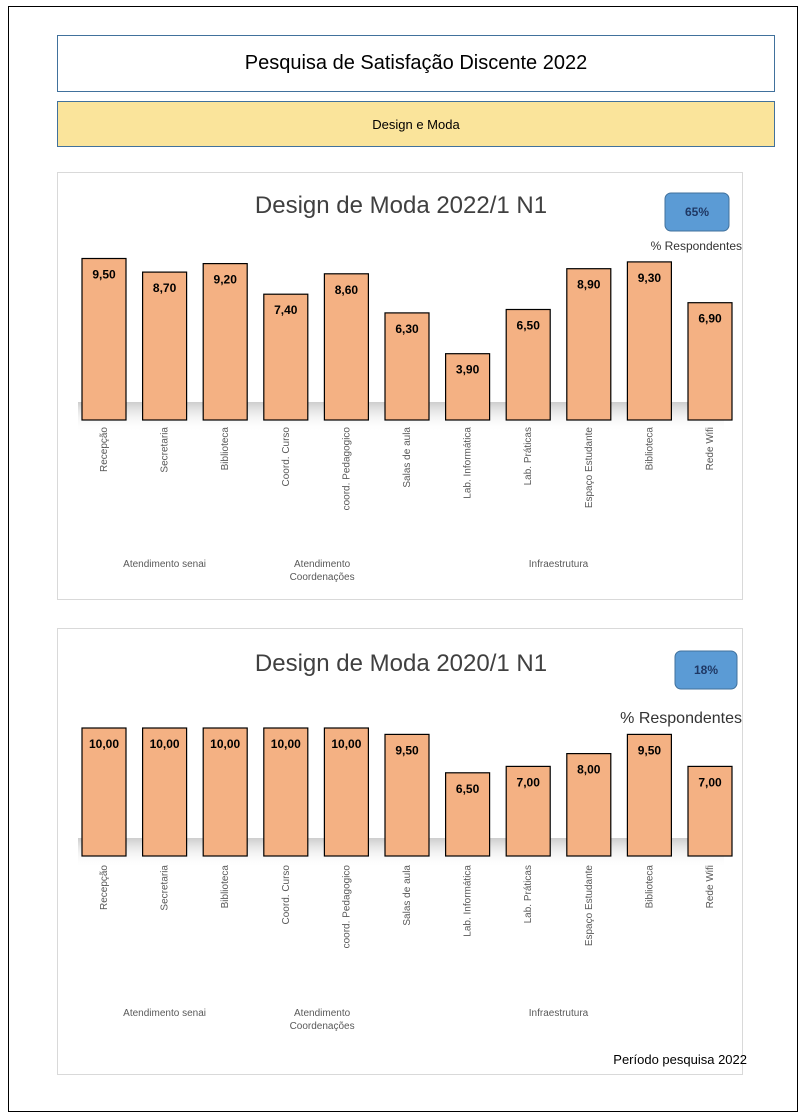 The width and height of the screenshot is (805, 1117). Describe the element at coordinates (165, 744) in the screenshot. I see `chart1-value-label-1: 10,00` at that location.